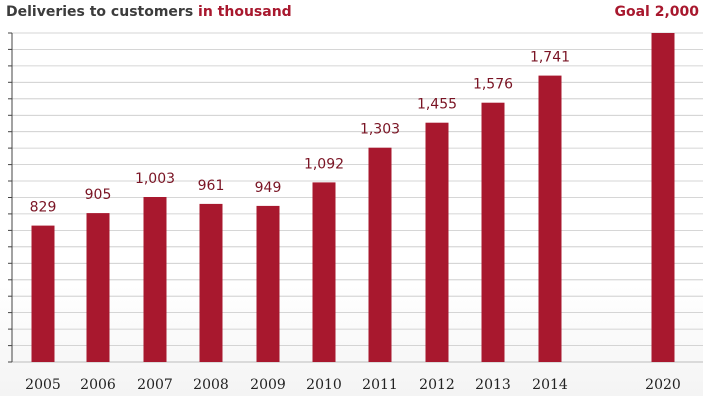 This screenshot has height=396, width=703. I want to click on x-tick-2020: 2020, so click(663, 385).